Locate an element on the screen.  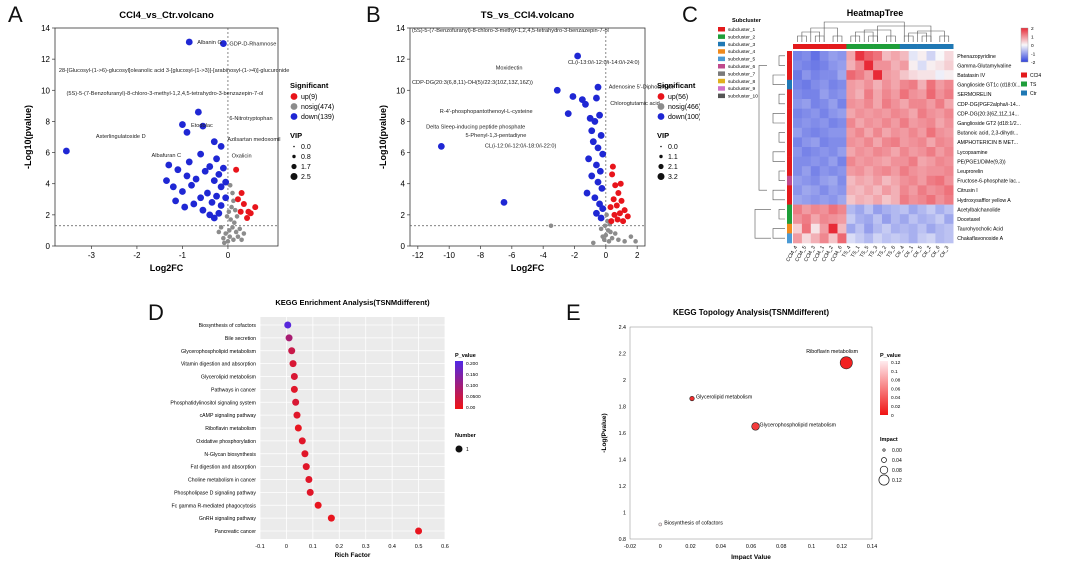
legend-label: up(9) is located at coordinates (309, 97).